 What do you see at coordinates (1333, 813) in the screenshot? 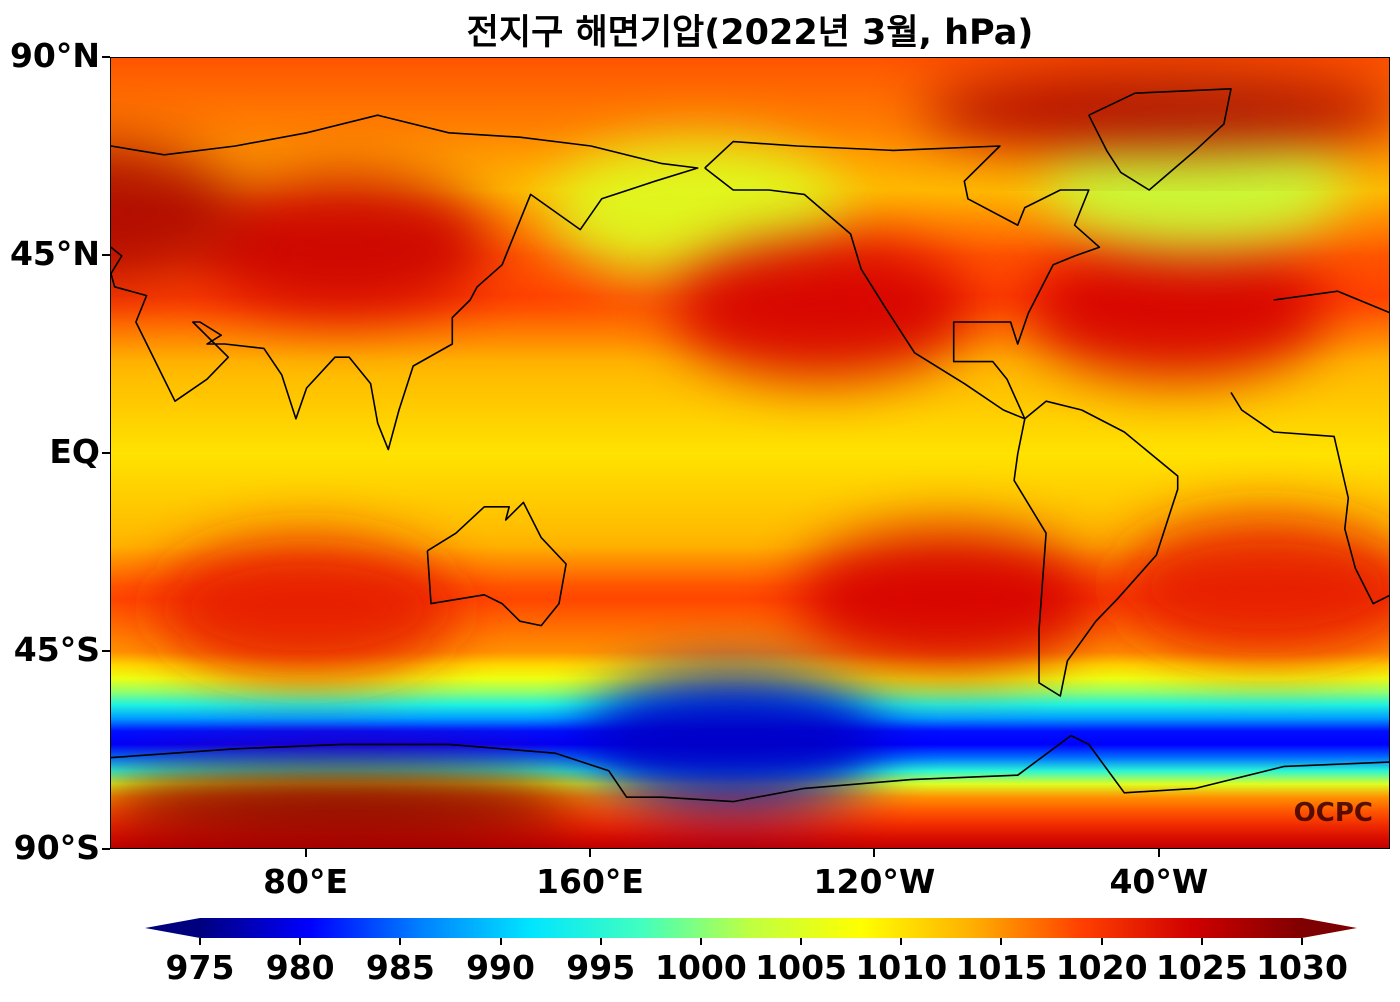
I see `credit-label: OCPC` at bounding box center [1333, 813].